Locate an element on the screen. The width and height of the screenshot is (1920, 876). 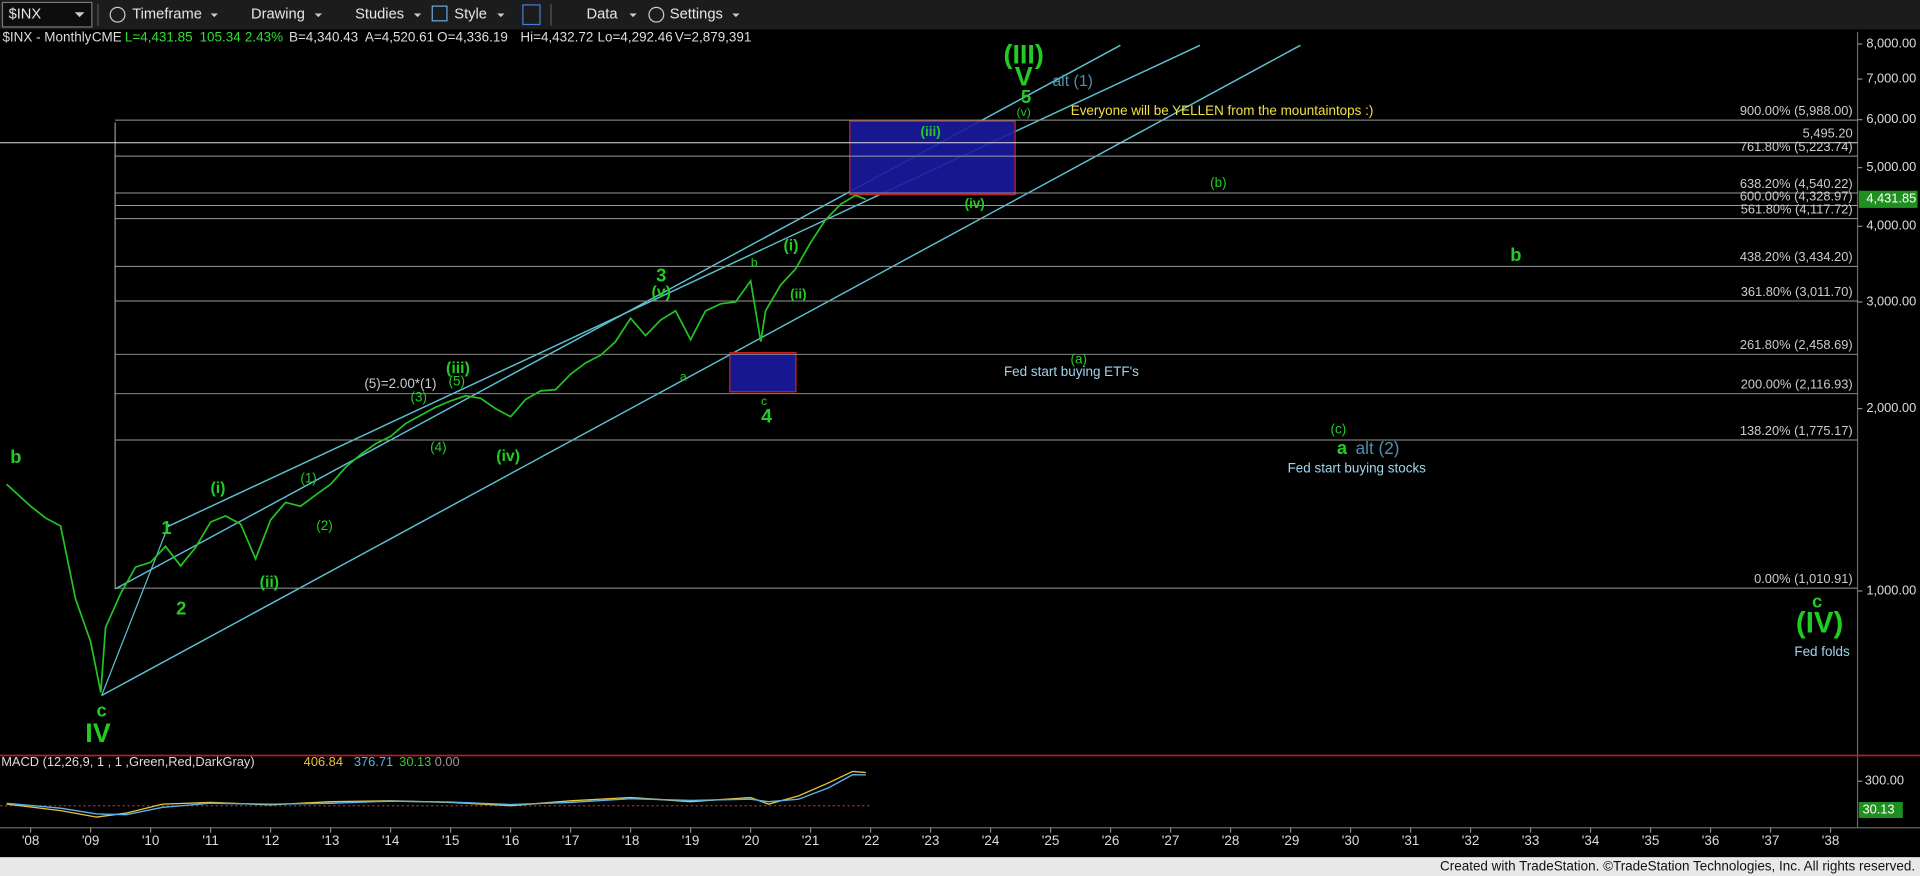
x-tick-label: '29 is located at coordinates (1291, 840).